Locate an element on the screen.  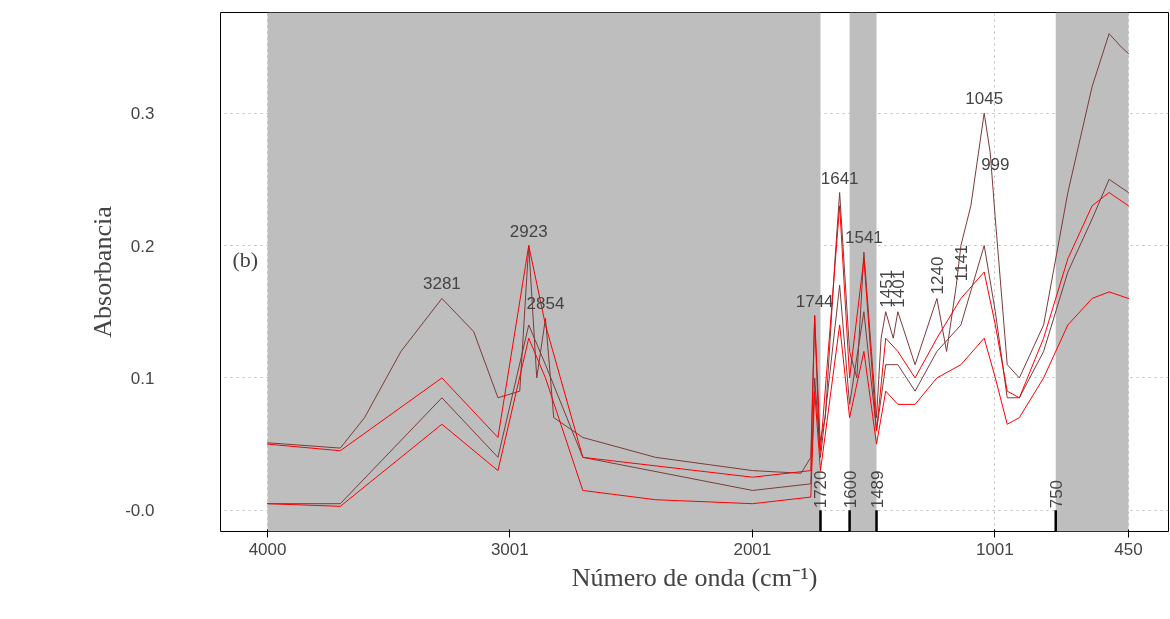
y-tick-label: 0.2 is located at coordinates (142, 246).